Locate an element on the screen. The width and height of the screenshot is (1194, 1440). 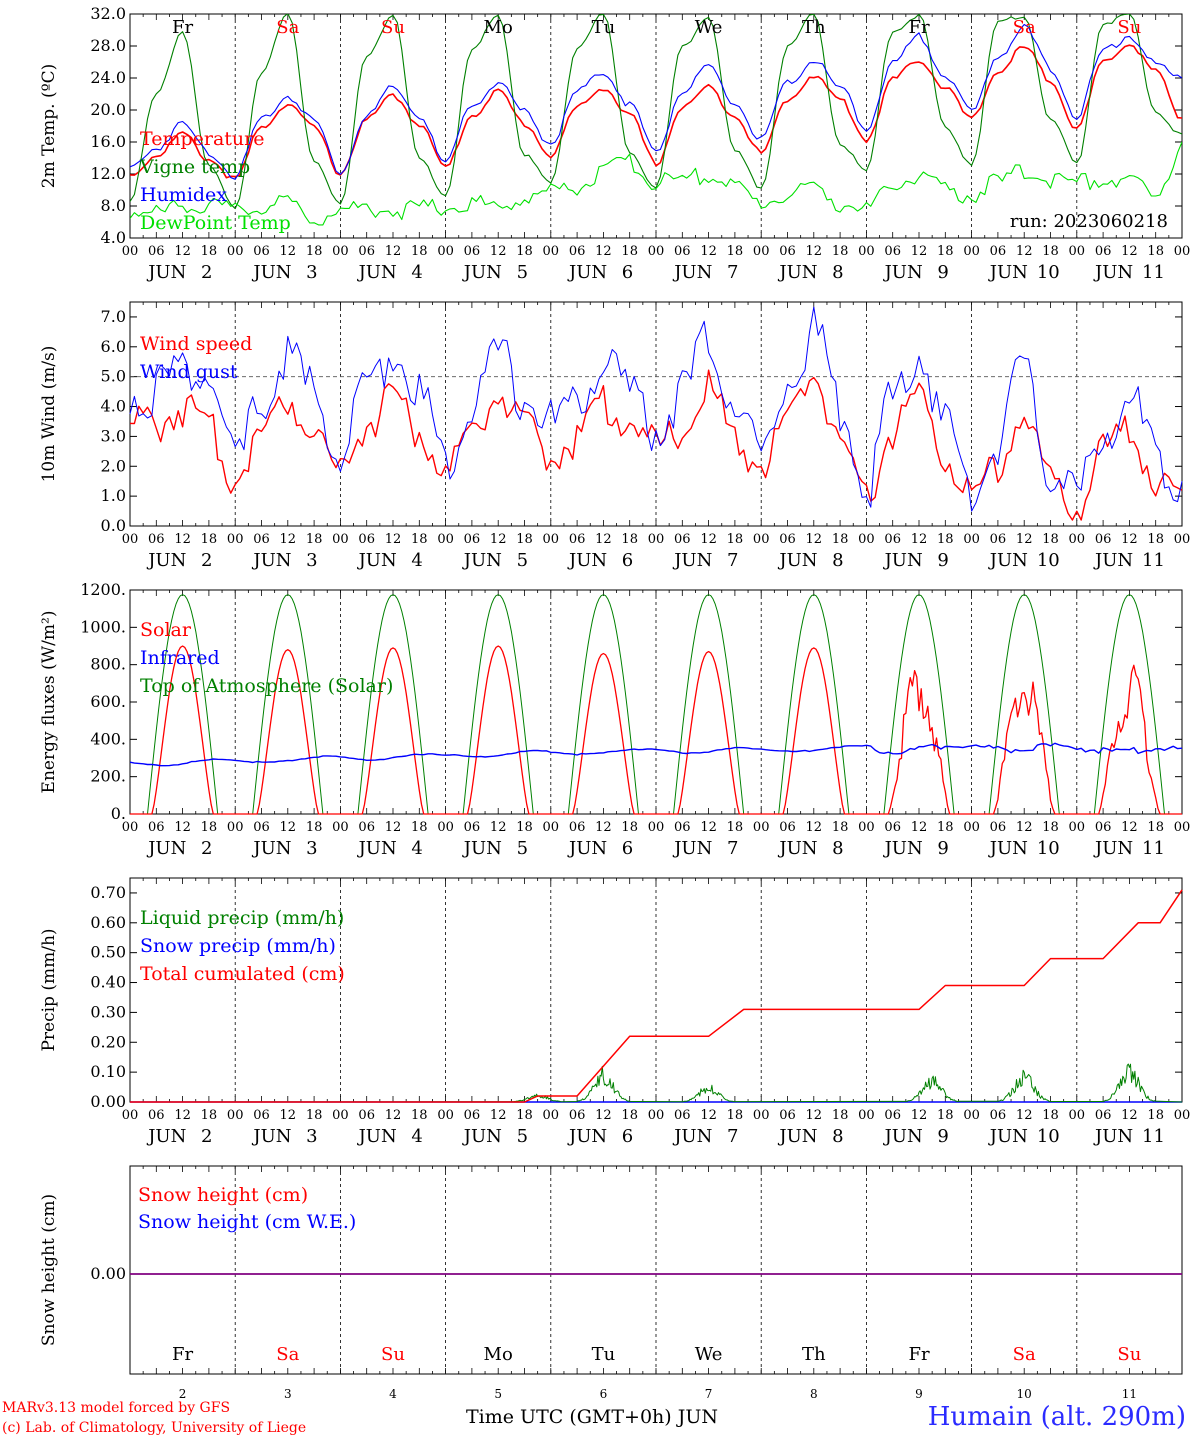
y-tick-label: 2.0 is located at coordinates (113, 465).